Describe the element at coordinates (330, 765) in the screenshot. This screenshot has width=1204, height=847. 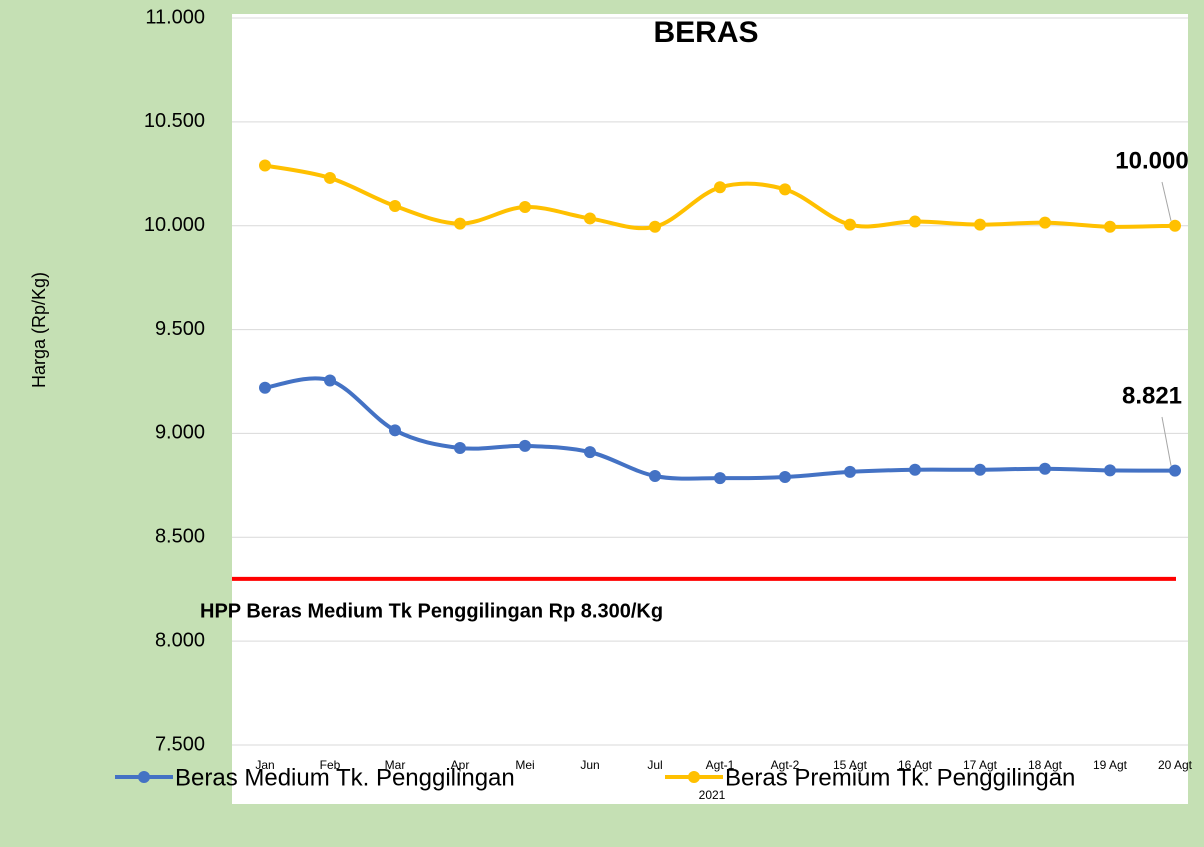
I see `x-tick-label: Feb` at that location.